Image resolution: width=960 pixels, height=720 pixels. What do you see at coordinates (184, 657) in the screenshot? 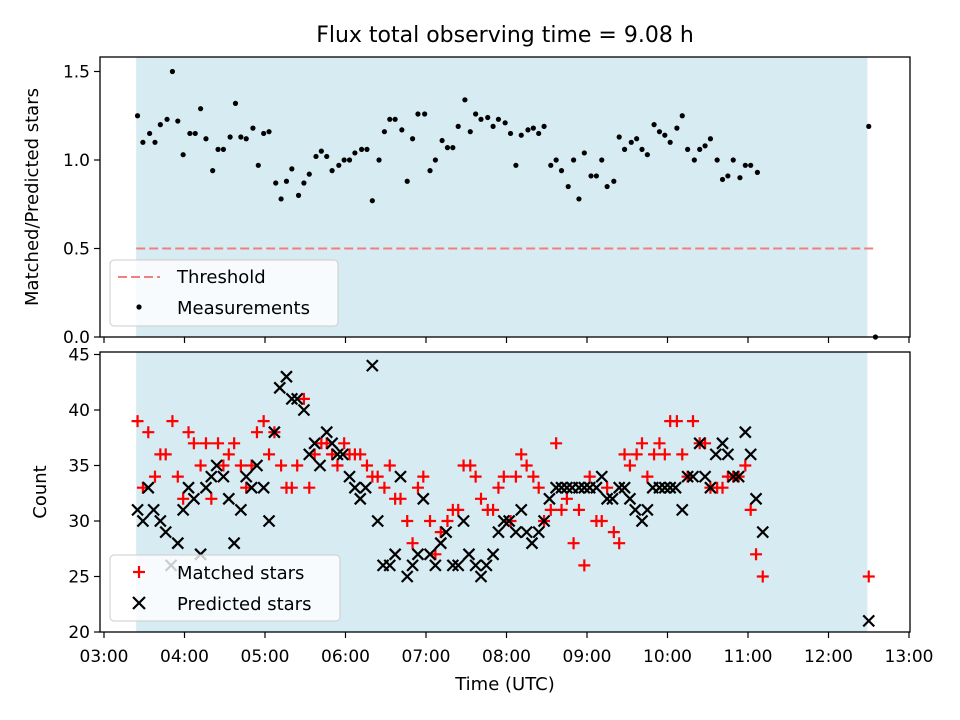
I see `x-tick-label: 04:00` at bounding box center [184, 657].